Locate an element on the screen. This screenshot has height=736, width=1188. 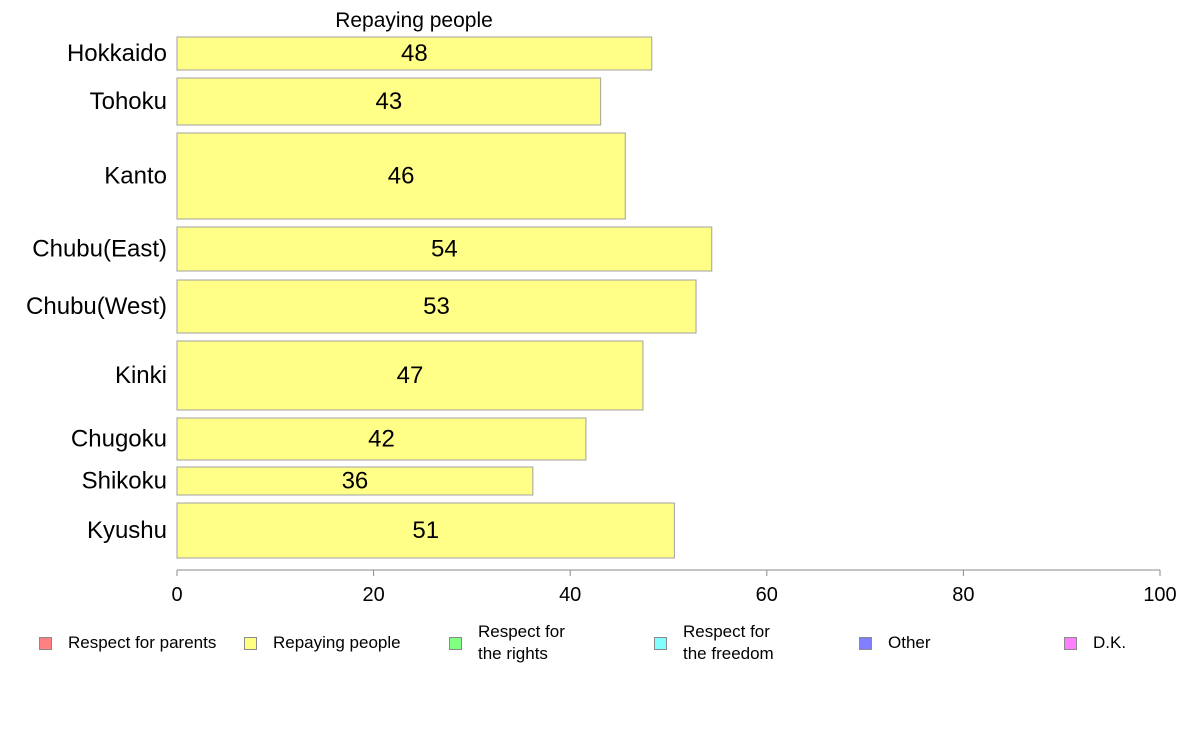
x-tick-label: 80 is located at coordinates (963, 595).